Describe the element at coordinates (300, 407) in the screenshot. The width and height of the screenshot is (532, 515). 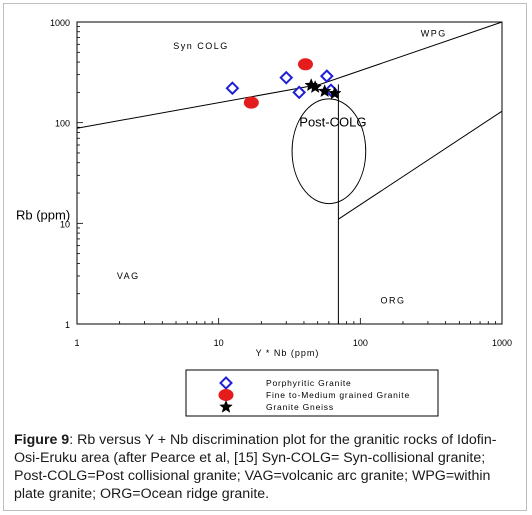
I see `legend-label: Granite Gneiss` at that location.